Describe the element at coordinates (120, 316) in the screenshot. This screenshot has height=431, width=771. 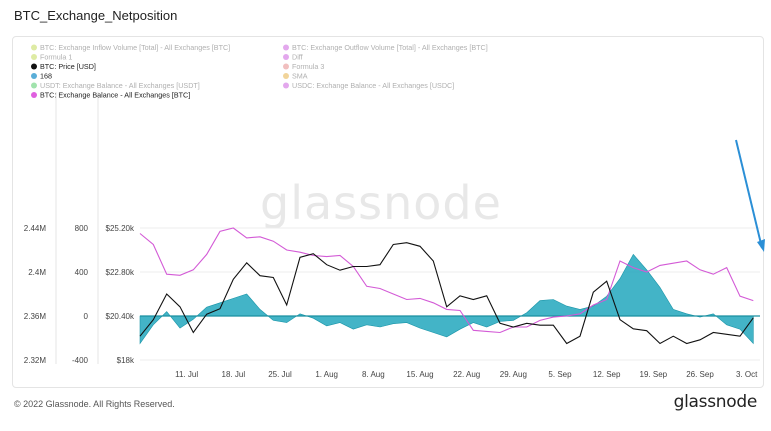
I see `y-tick-price: $20.40k` at that location.